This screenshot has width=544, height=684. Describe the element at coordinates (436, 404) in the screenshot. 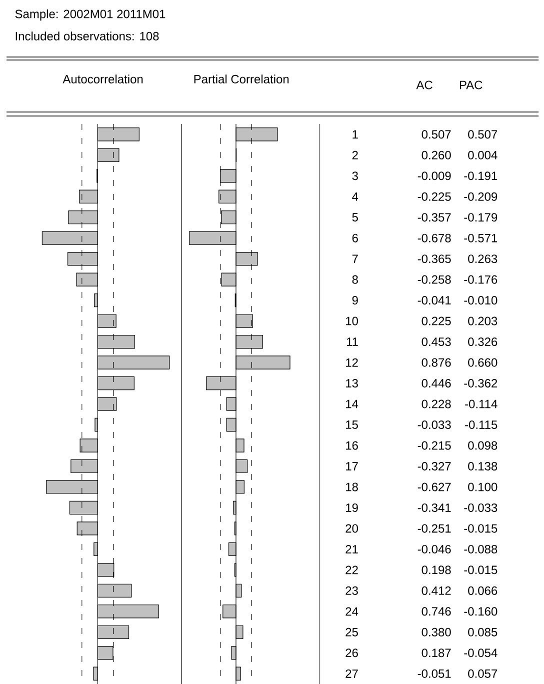

I see `data-label: 0.228` at that location.